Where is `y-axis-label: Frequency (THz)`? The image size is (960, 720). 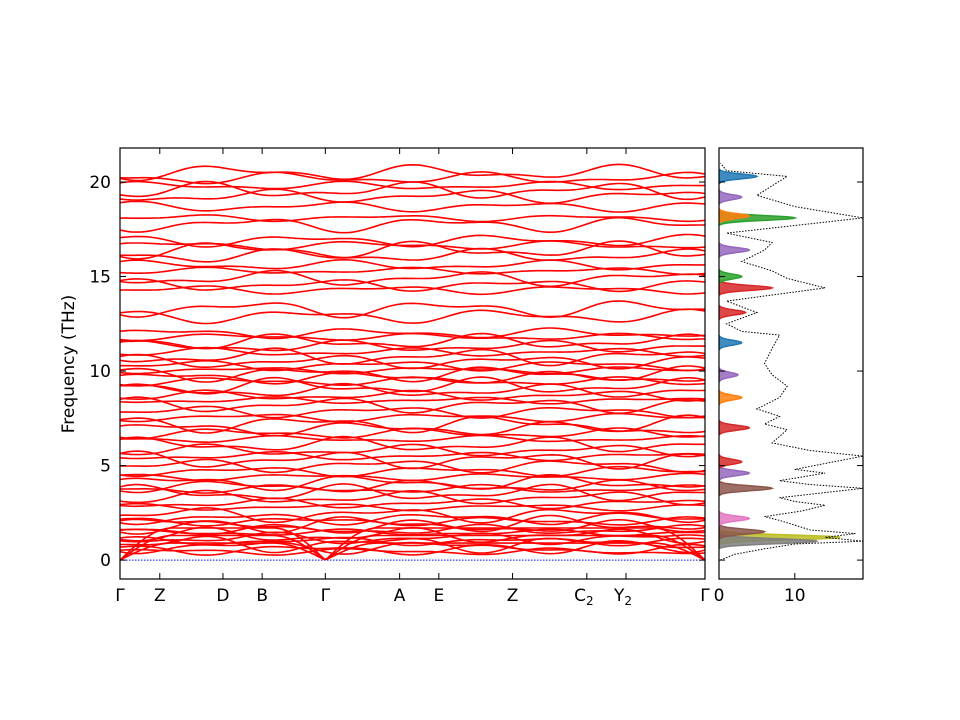 y-axis-label: Frequency (THz) is located at coordinates (69, 364).